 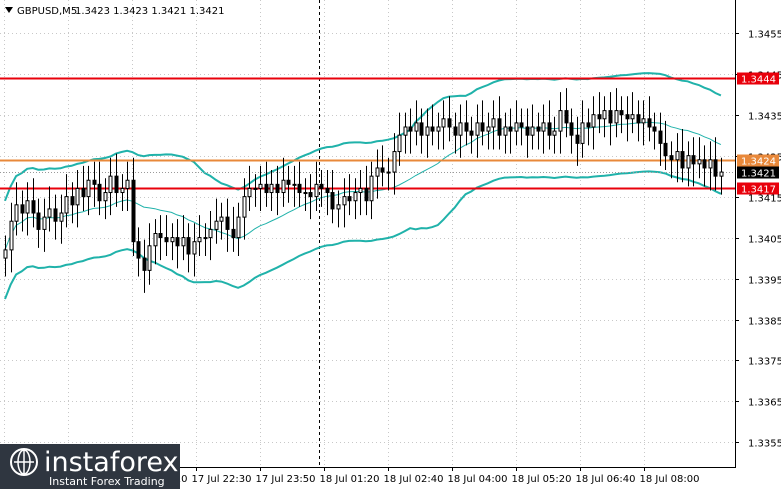 What do you see at coordinates (111, 462) in the screenshot?
I see `logo-brand: instaforex` at bounding box center [111, 462].